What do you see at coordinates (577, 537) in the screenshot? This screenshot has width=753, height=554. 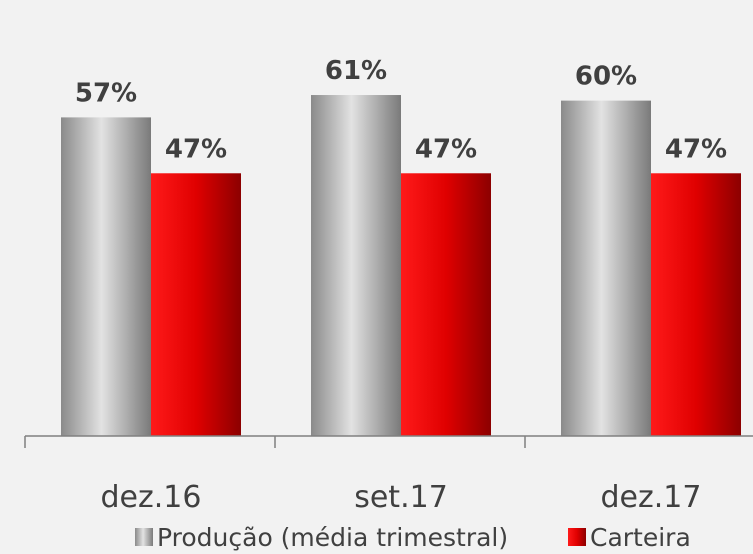 I see `legend-swatch-carteira` at bounding box center [577, 537].